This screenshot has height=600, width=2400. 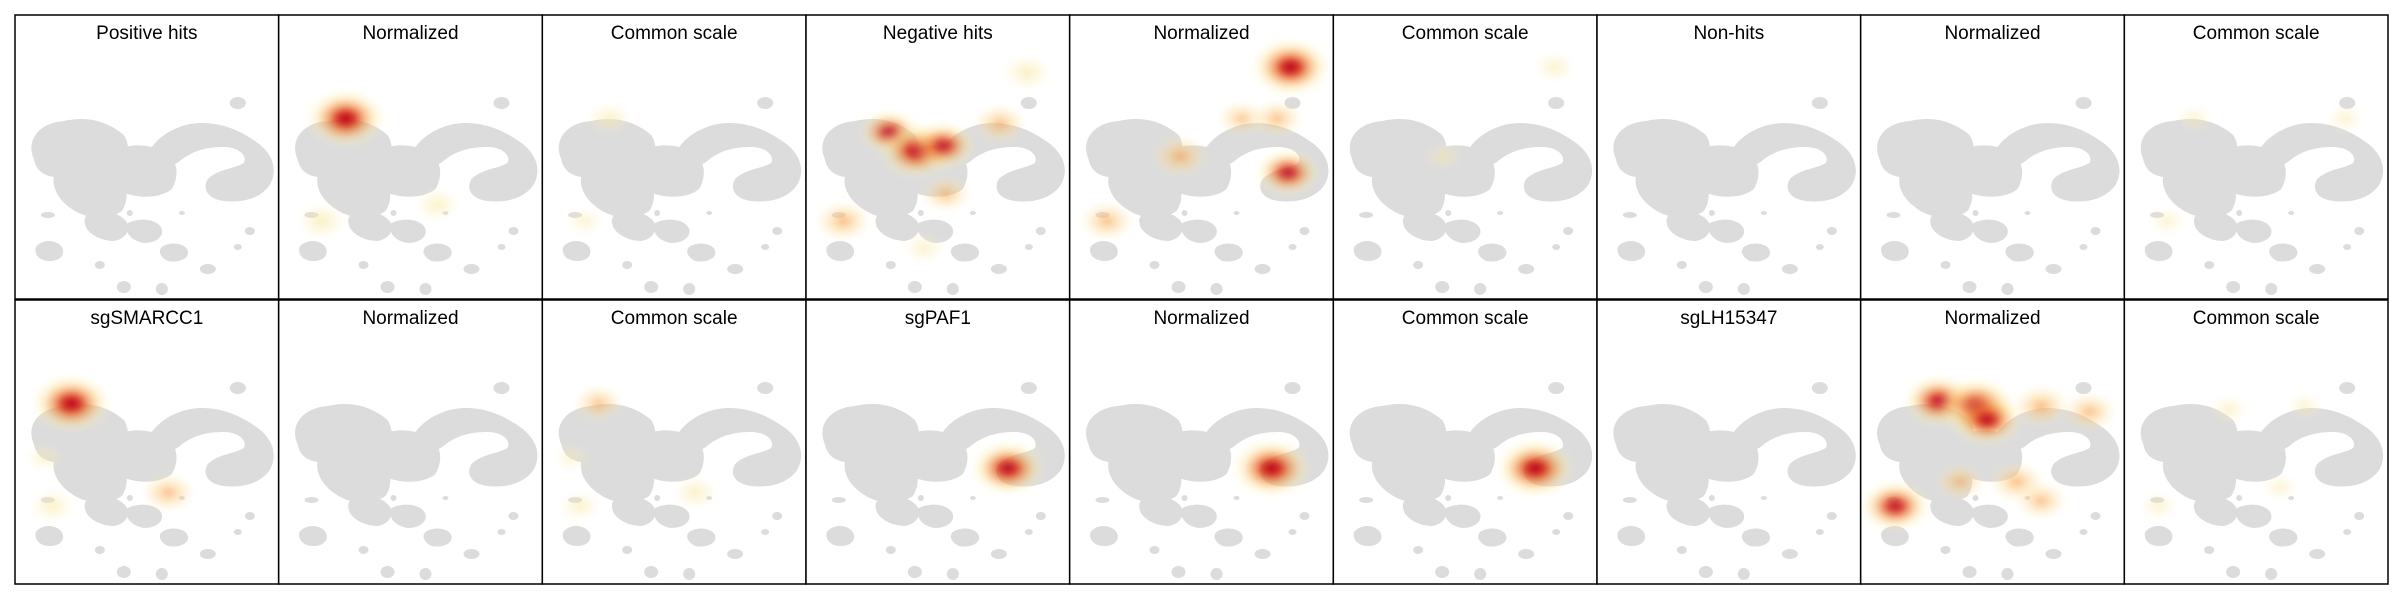 What do you see at coordinates (938, 33) in the screenshot?
I see `panel-title: Negative hits` at bounding box center [938, 33].